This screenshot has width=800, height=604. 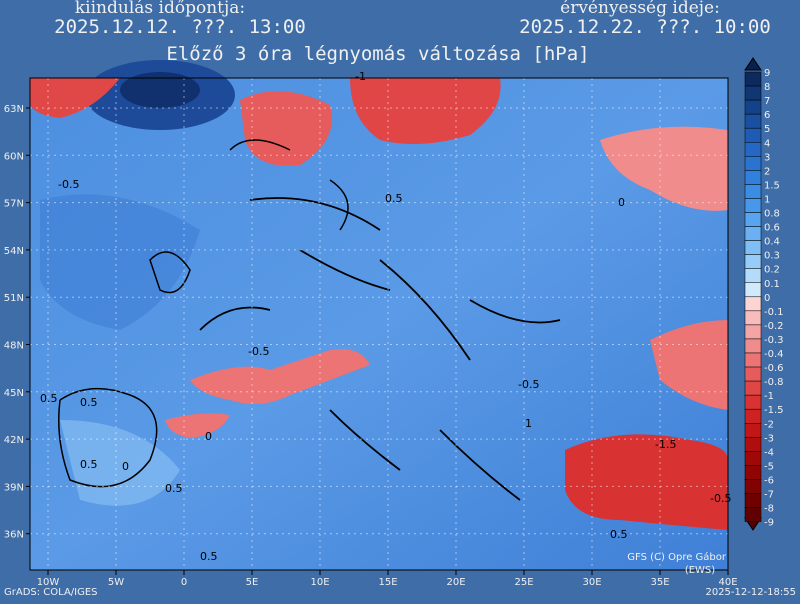 I want to click on colorbar-label: 1, so click(x=767, y=199).